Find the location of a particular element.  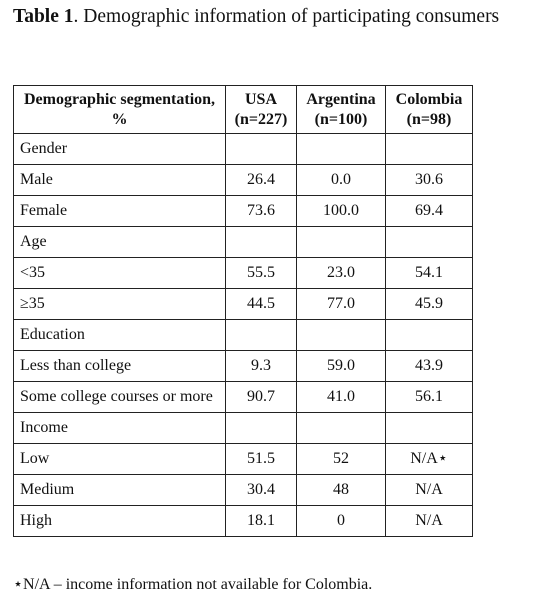

row-label: Medium is located at coordinates (119, 490).